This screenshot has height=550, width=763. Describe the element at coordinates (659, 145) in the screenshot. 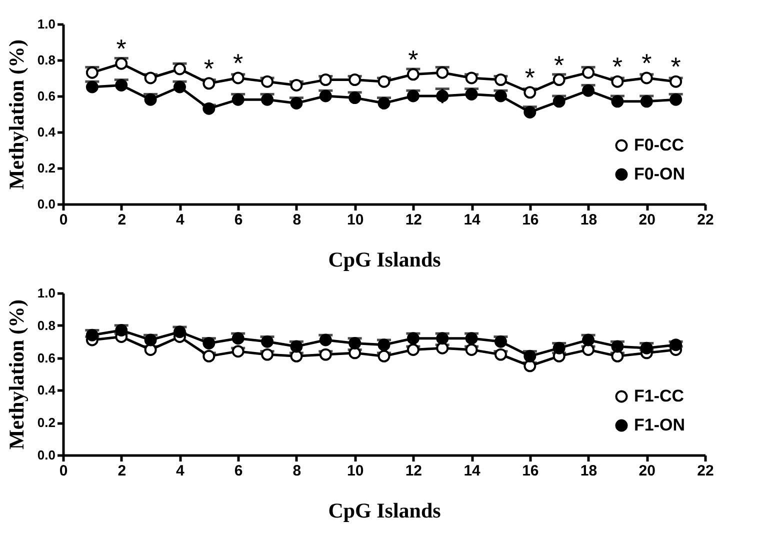

I see `legend-label: F0-CC` at that location.